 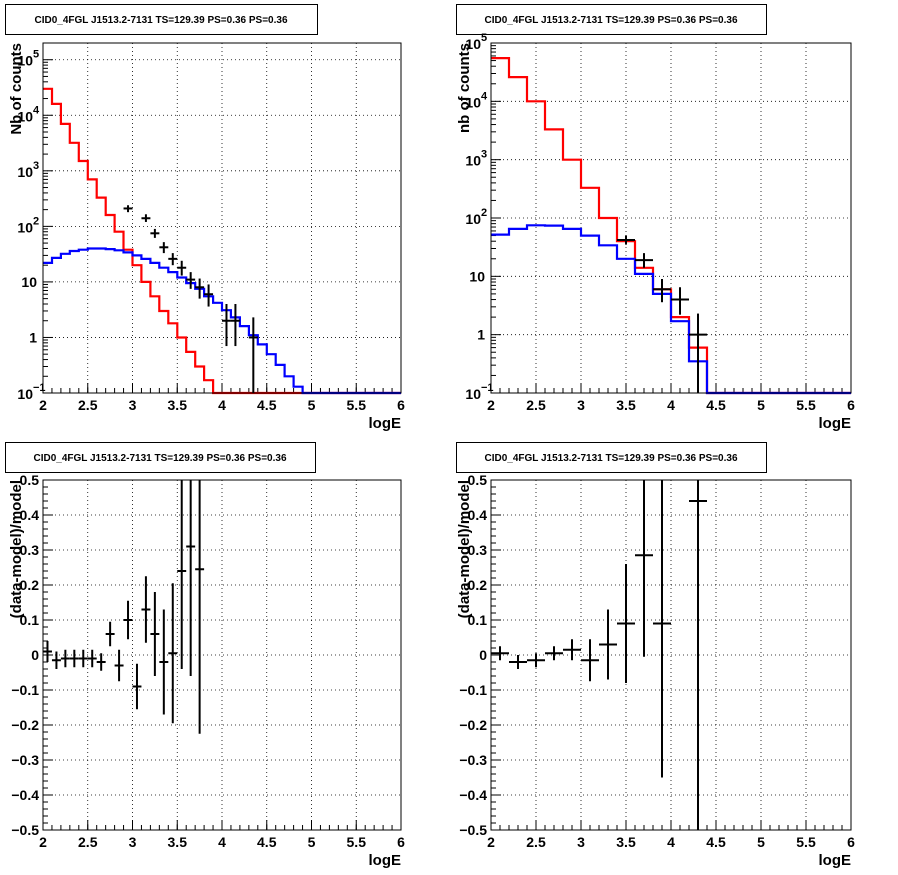 What do you see at coordinates (484, 155) in the screenshot?
I see `y-tick-exponent: 3` at bounding box center [484, 155].